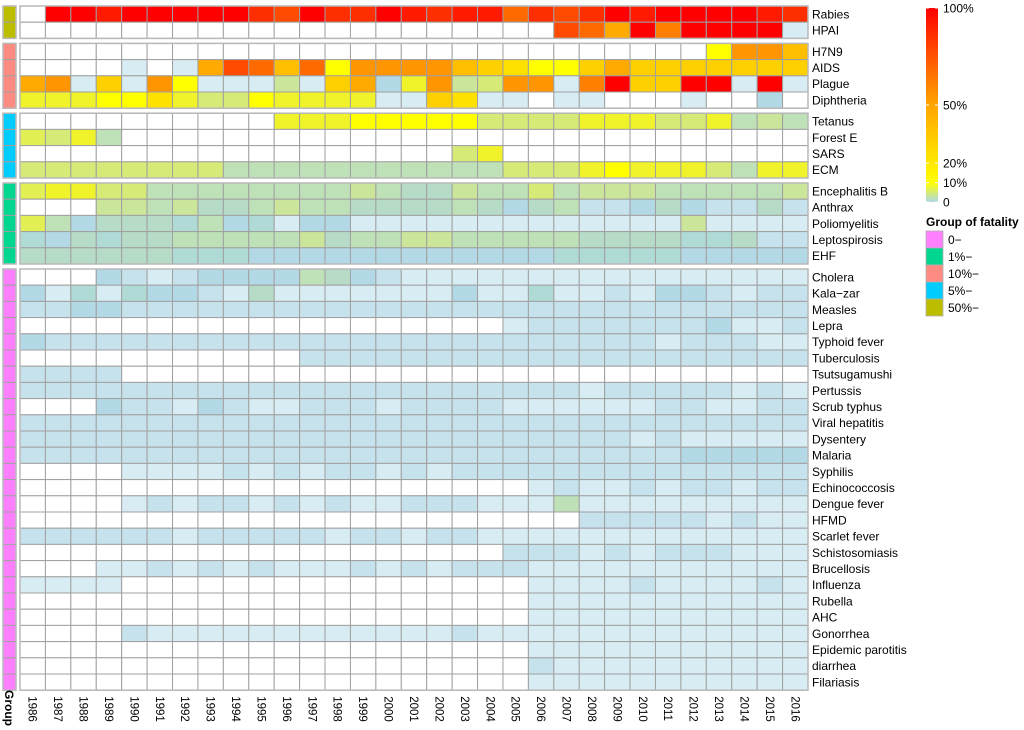  I want to click on group-annotation-border, so click(9, 22).